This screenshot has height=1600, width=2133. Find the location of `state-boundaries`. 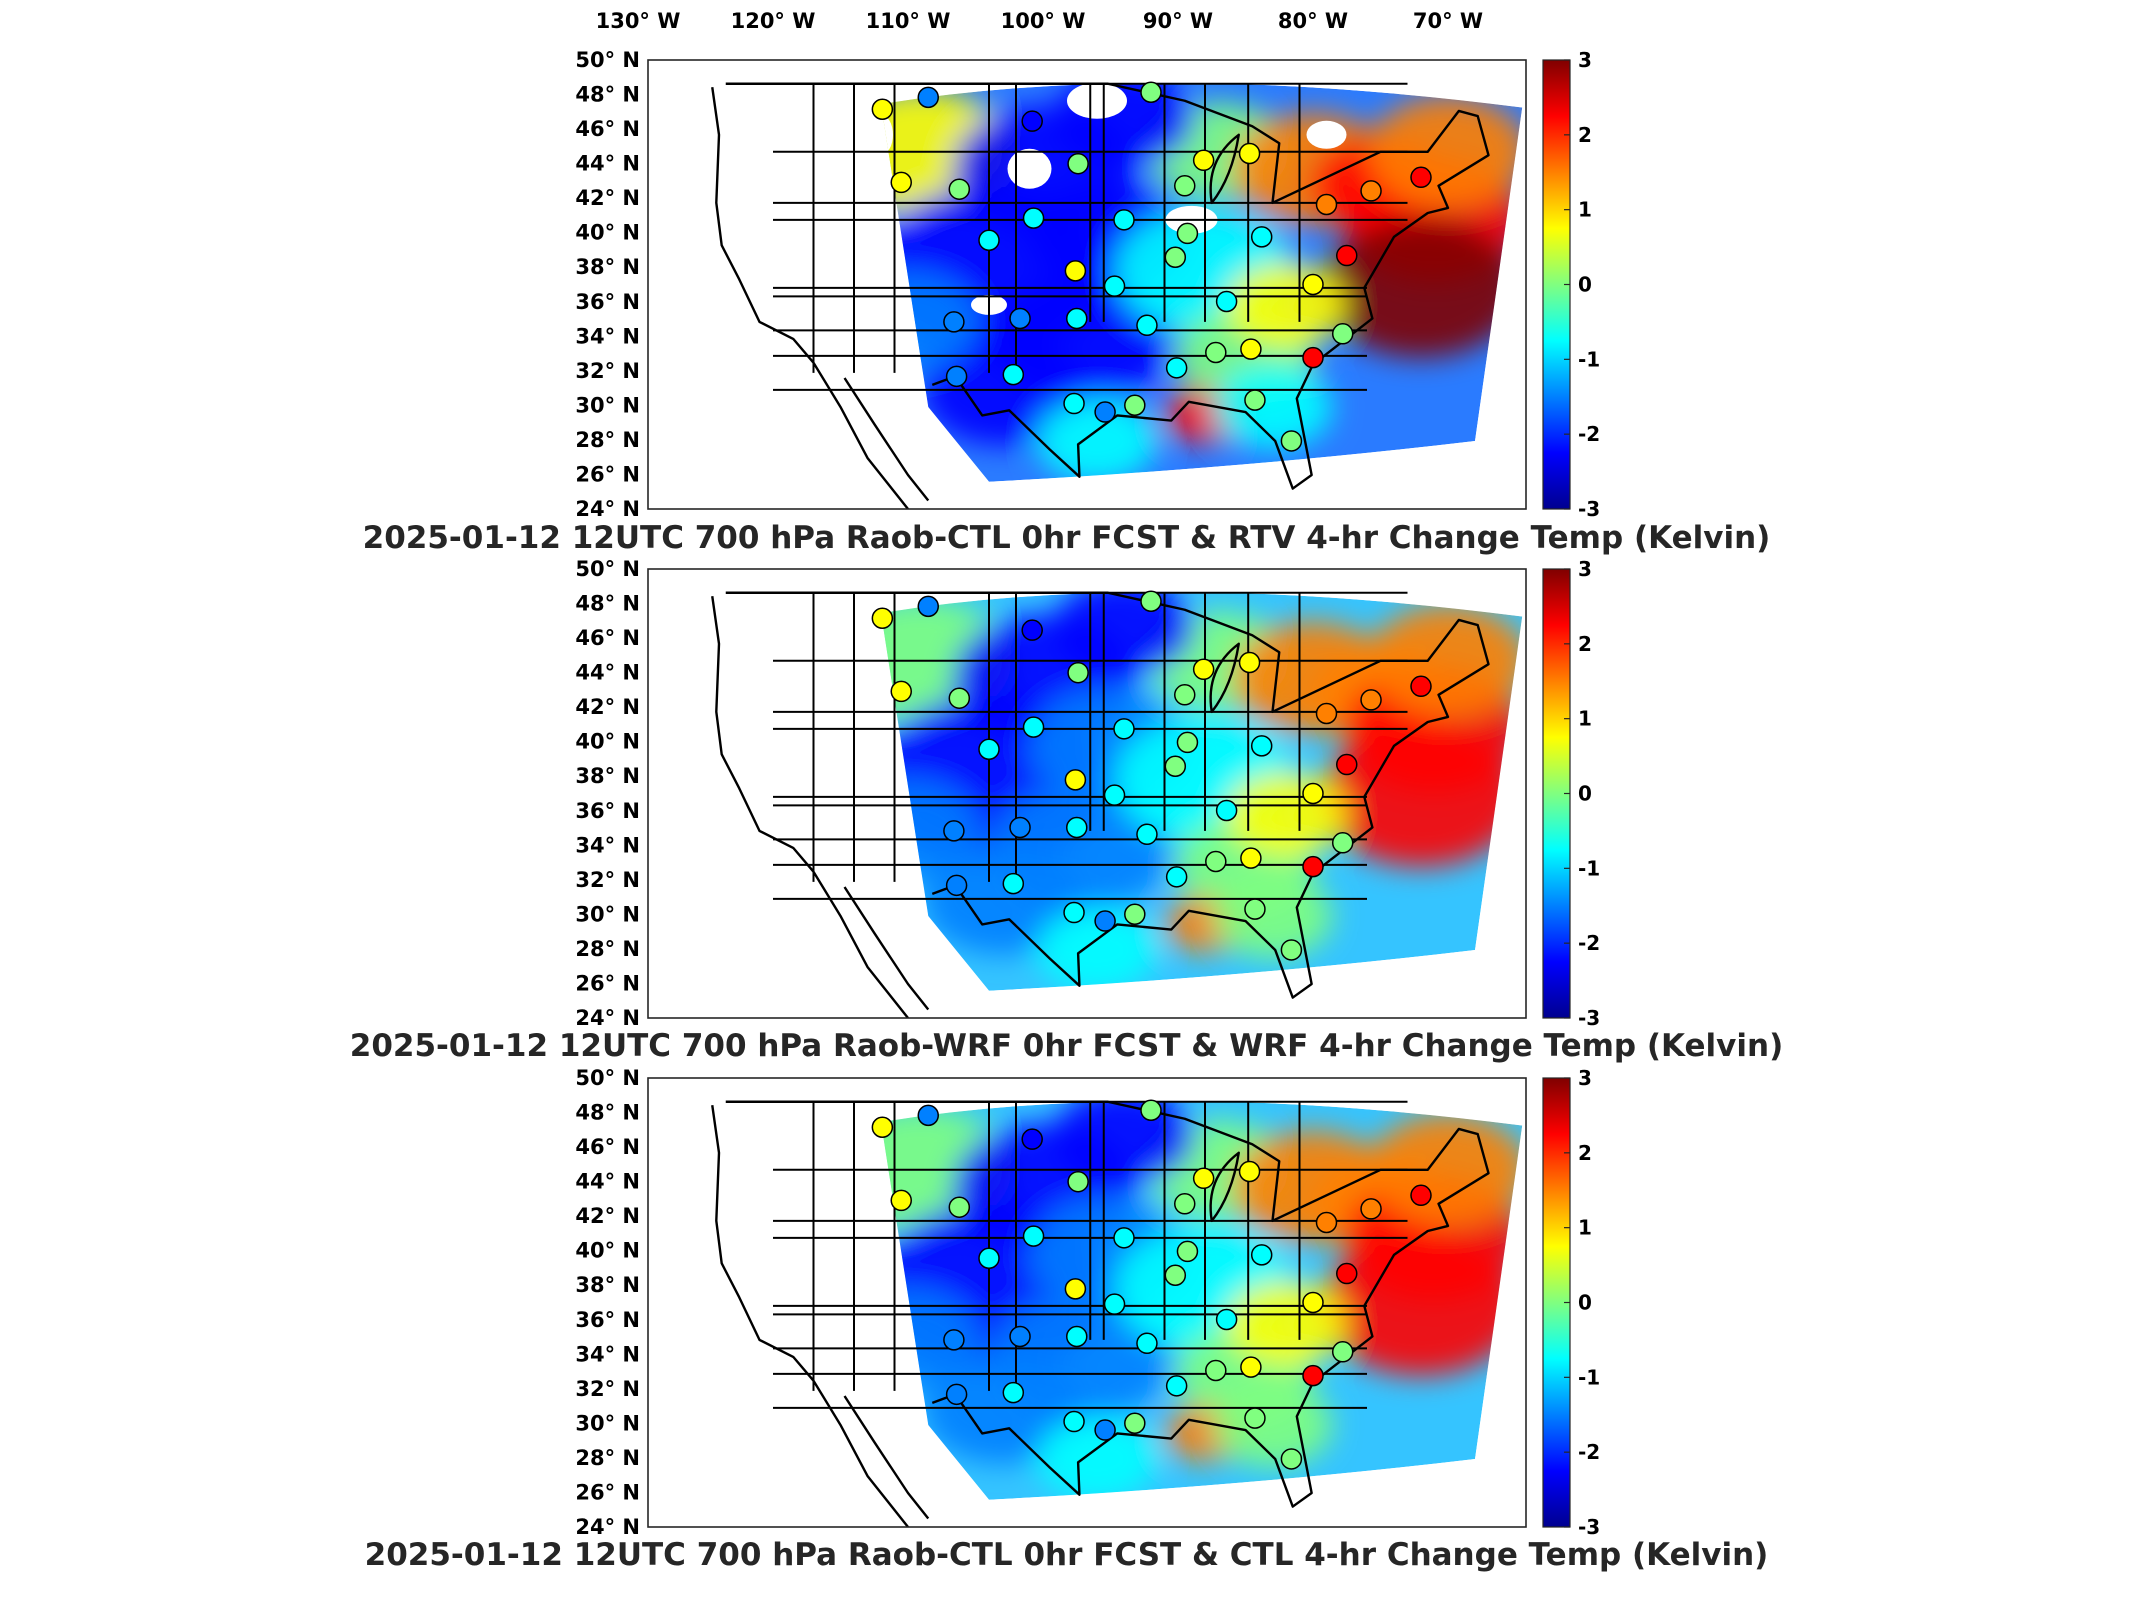

state-boundaries is located at coordinates (1090, 745).